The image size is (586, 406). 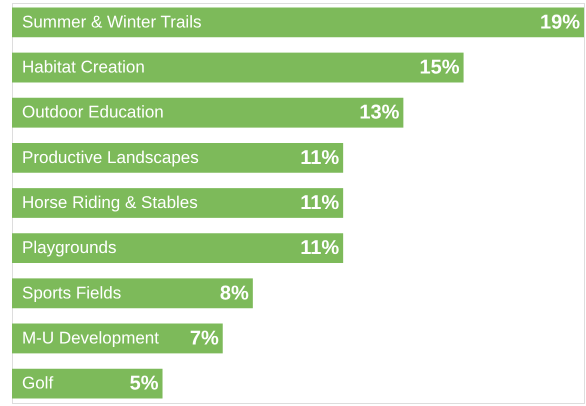 What do you see at coordinates (379, 113) in the screenshot?
I see `data-label: 13%` at bounding box center [379, 113].